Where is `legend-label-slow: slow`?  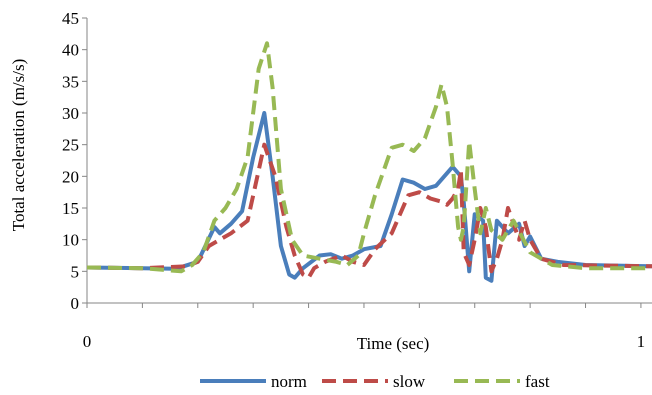
legend-label-slow: slow is located at coordinates (409, 381).